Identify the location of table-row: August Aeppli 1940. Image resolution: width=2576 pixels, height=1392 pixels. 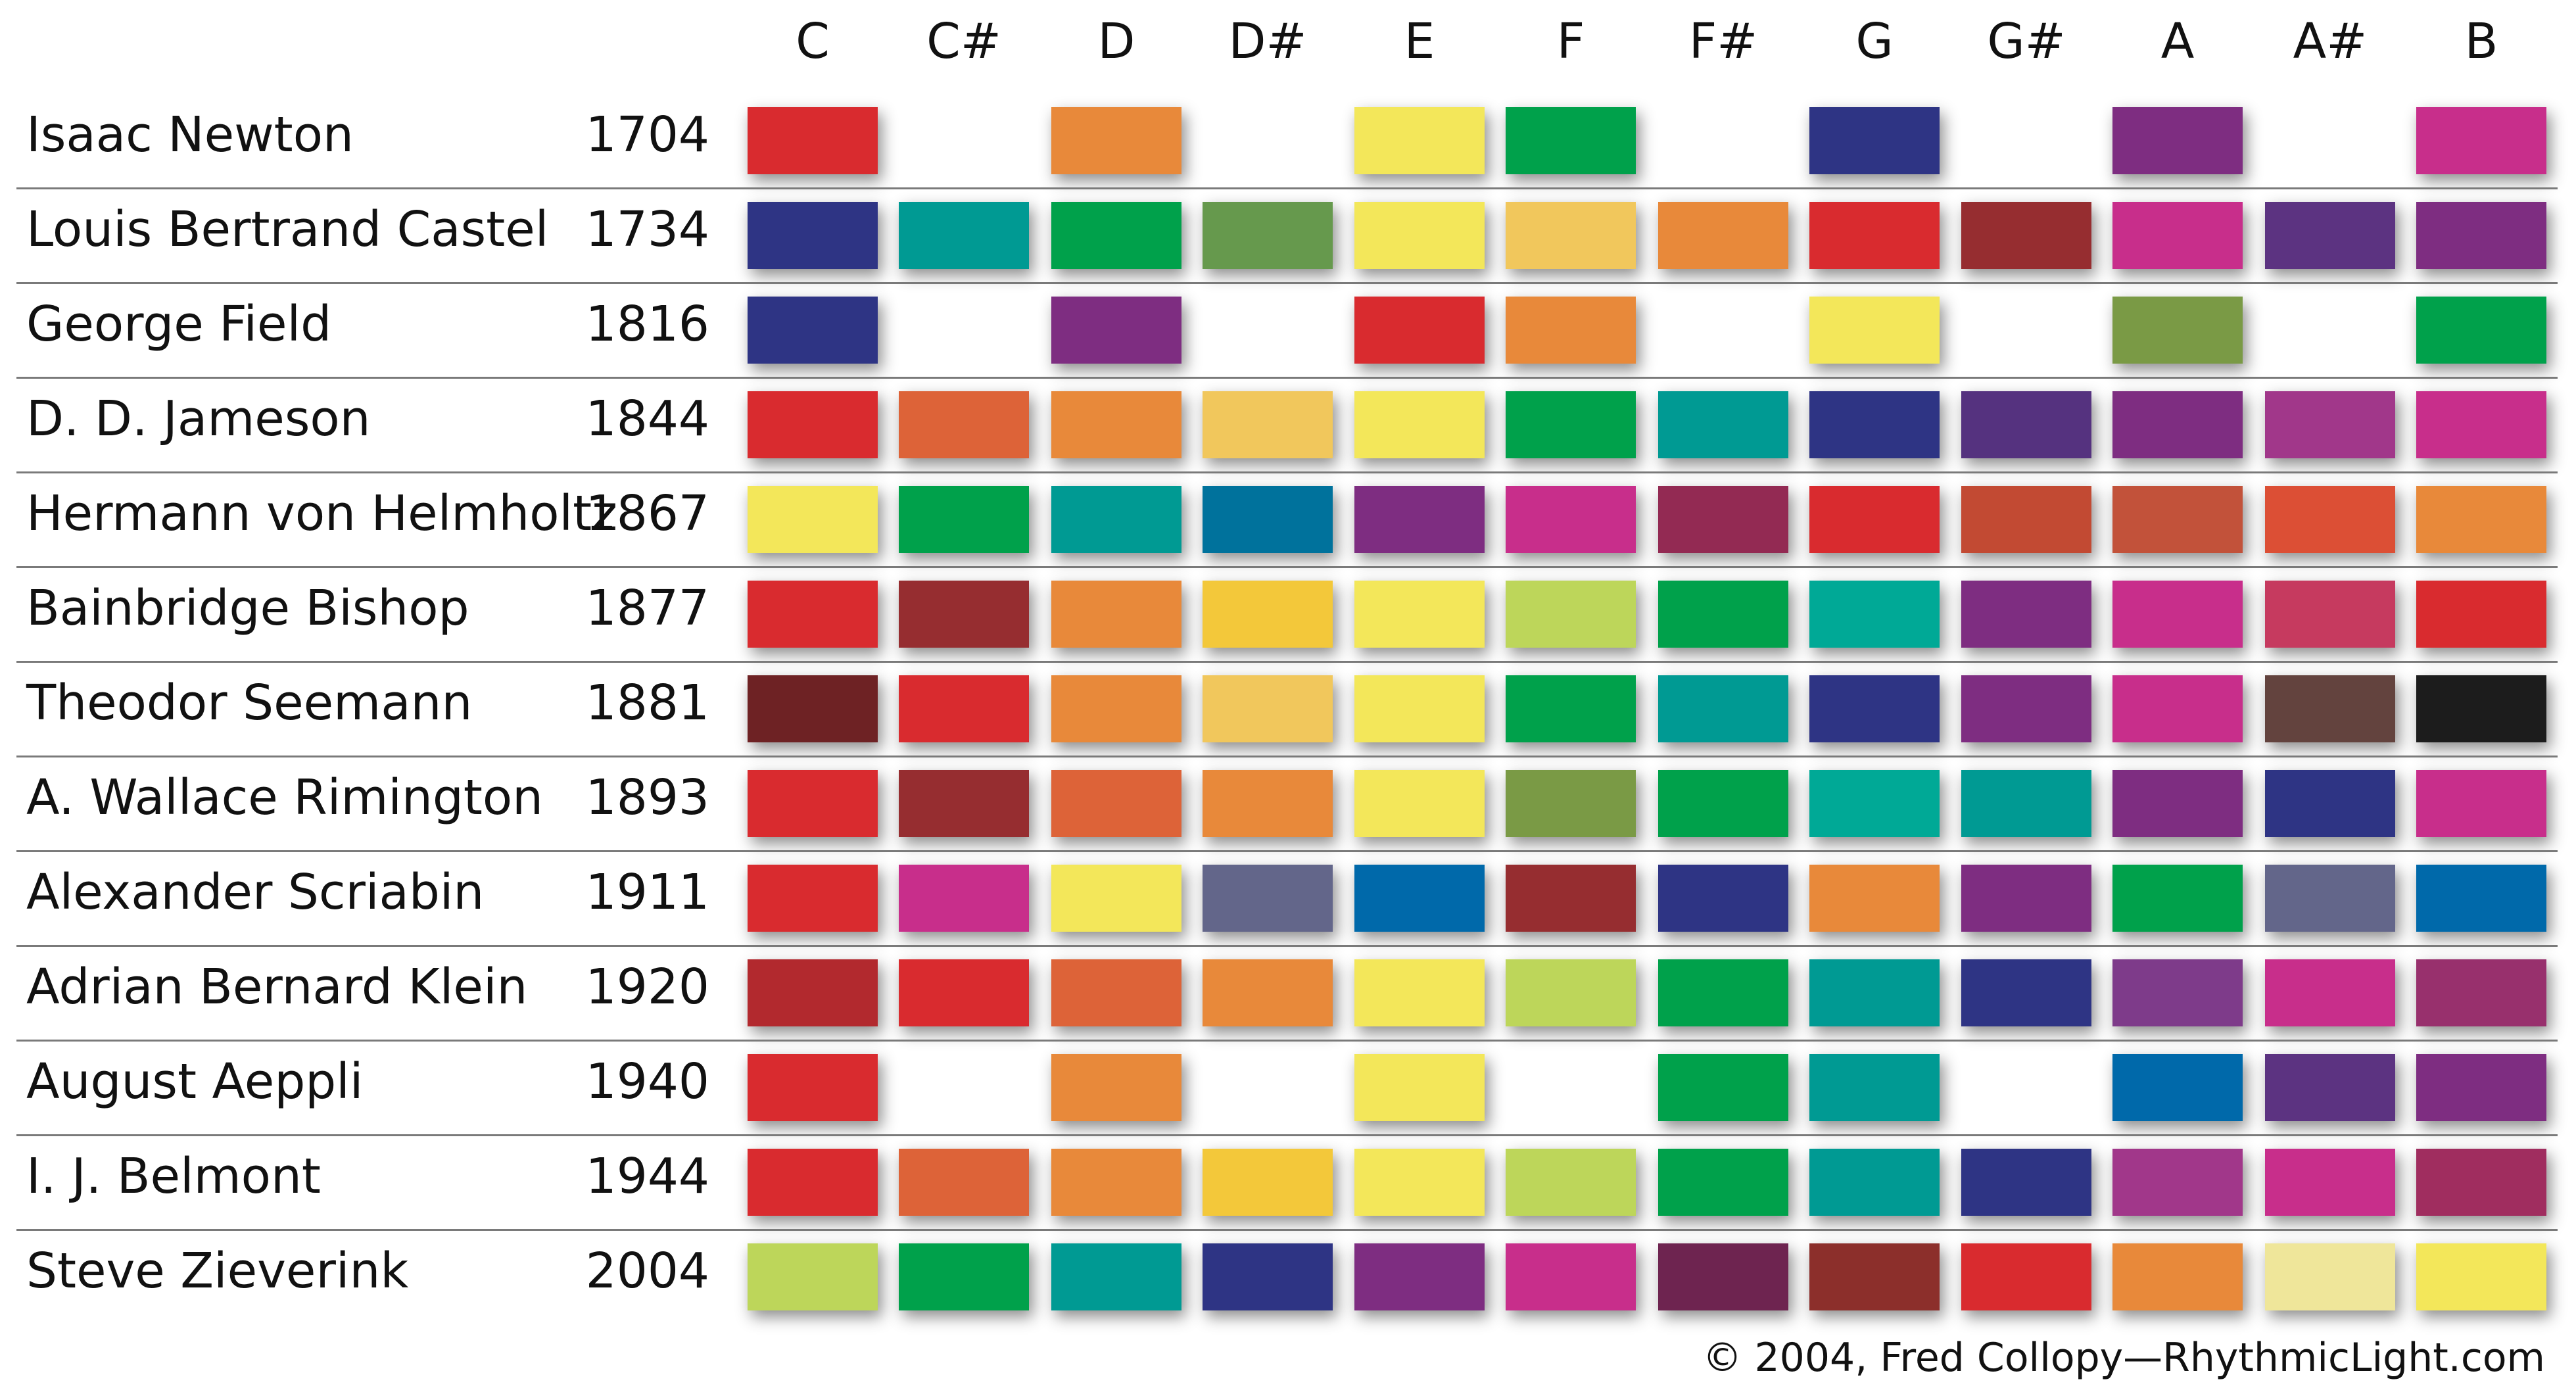
(1287, 1089).